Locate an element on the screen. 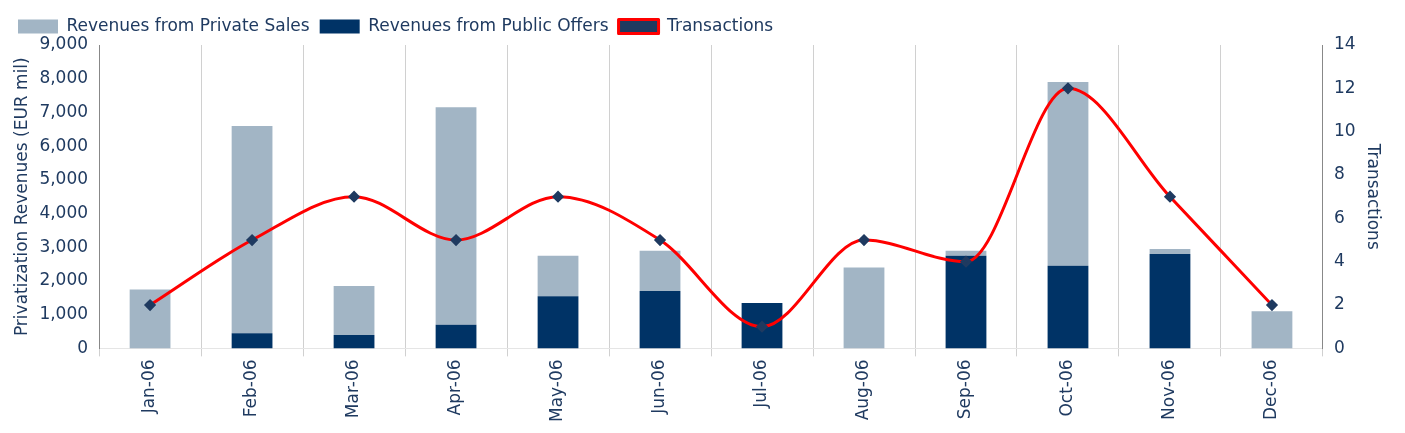  y-tick-label: 0 is located at coordinates (83, 346).